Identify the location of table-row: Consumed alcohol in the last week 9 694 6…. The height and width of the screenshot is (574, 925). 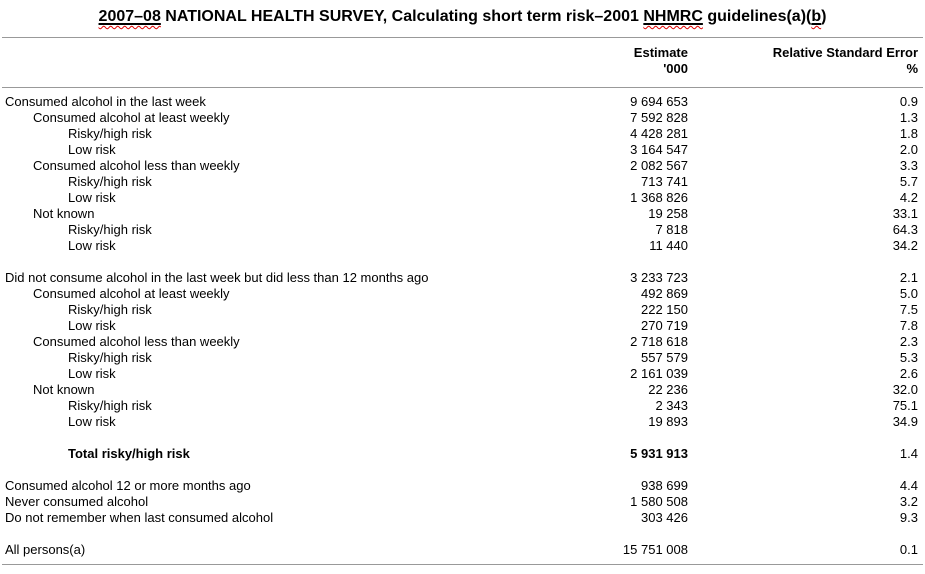
(462, 102).